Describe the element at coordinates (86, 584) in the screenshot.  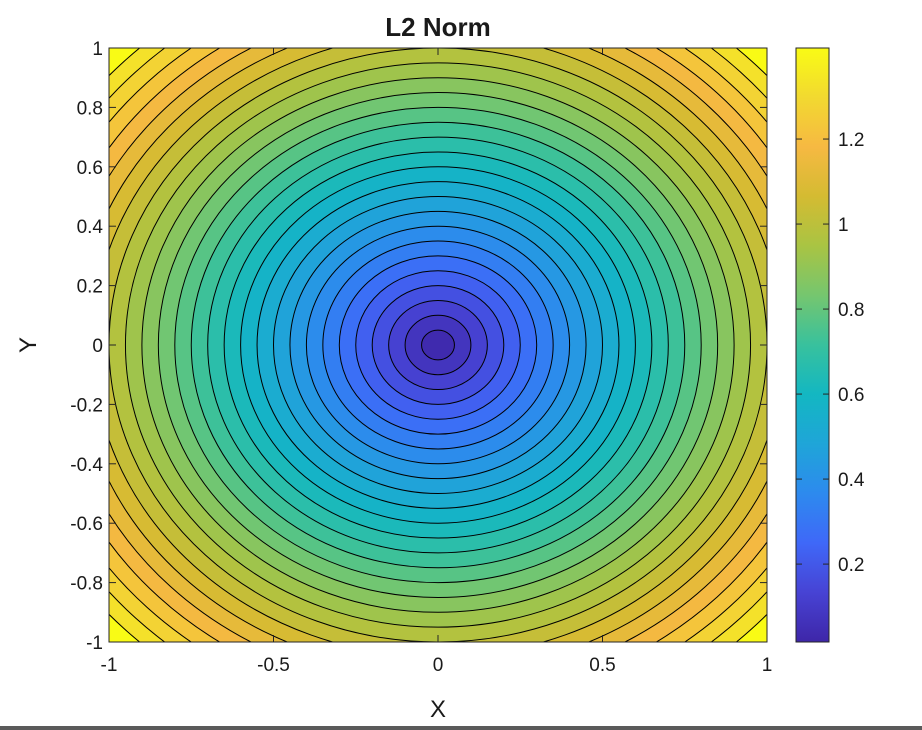
I see `y-tick-label: -0.8` at that location.